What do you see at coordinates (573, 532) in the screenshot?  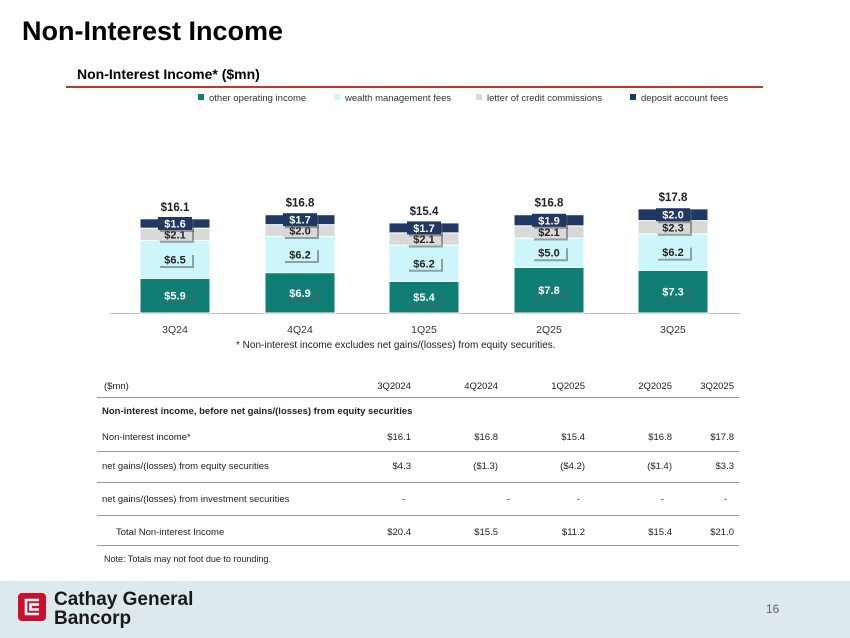 I see `table-cell: $11.2` at bounding box center [573, 532].